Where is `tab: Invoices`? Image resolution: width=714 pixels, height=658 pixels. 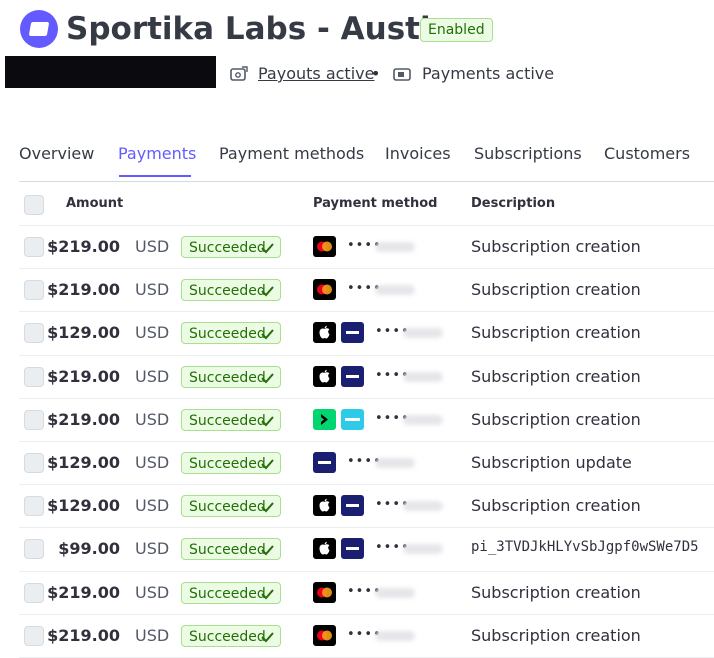
tab: Invoices is located at coordinates (418, 153).